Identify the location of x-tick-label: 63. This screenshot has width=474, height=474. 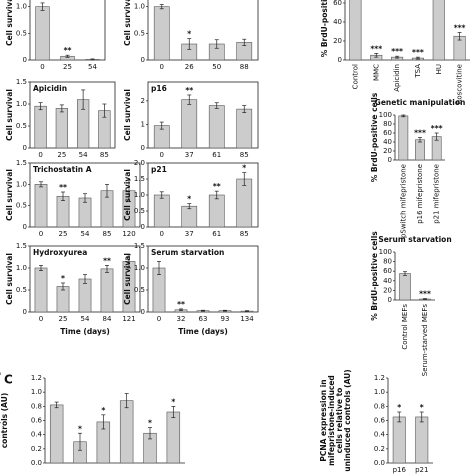
(203, 319).